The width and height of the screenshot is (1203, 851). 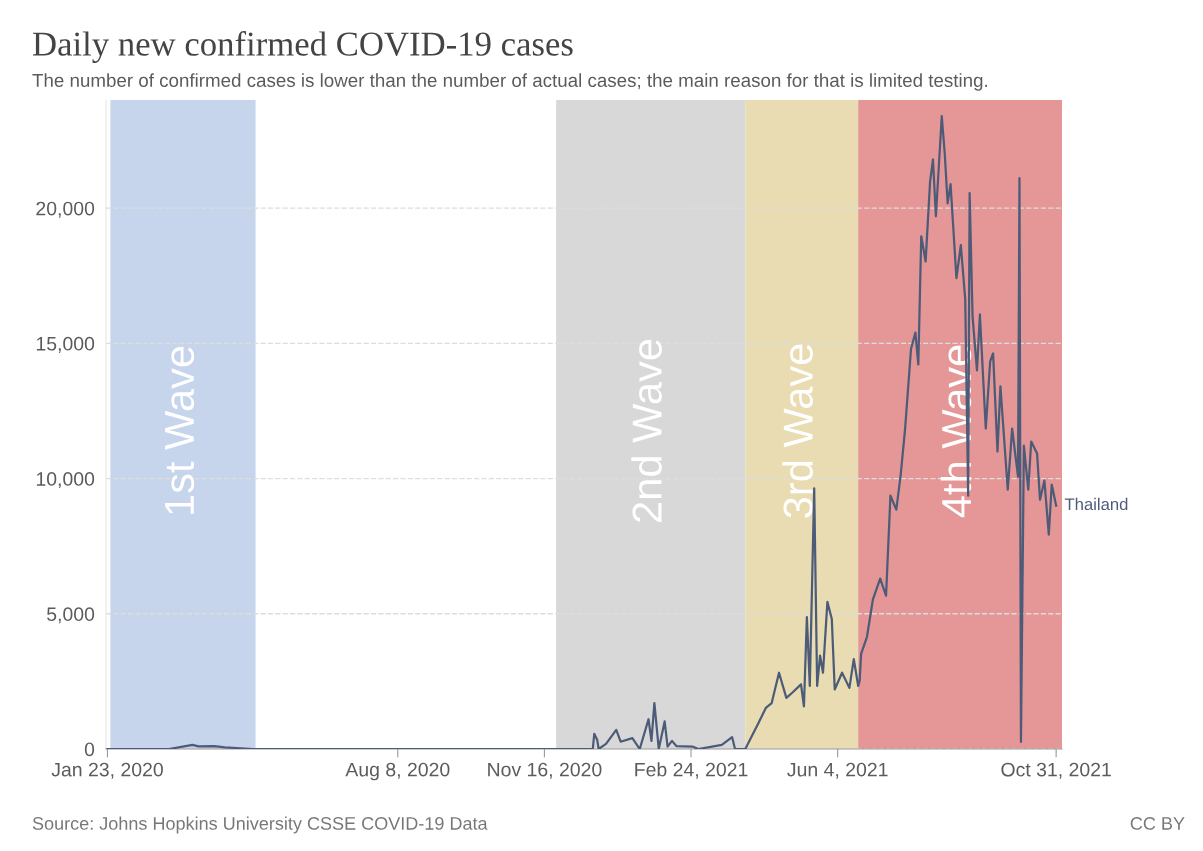 What do you see at coordinates (65, 480) in the screenshot?
I see `y-tick-label: 10,000` at bounding box center [65, 480].